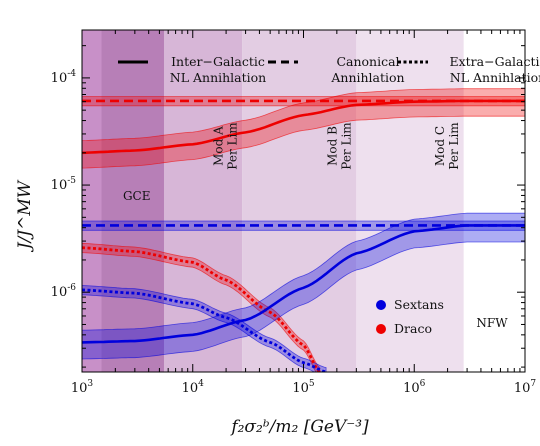 Image resolution: width=540 pixels, height=446 pixels. I want to click on legend-label-sextans: Sextans, so click(419, 304).